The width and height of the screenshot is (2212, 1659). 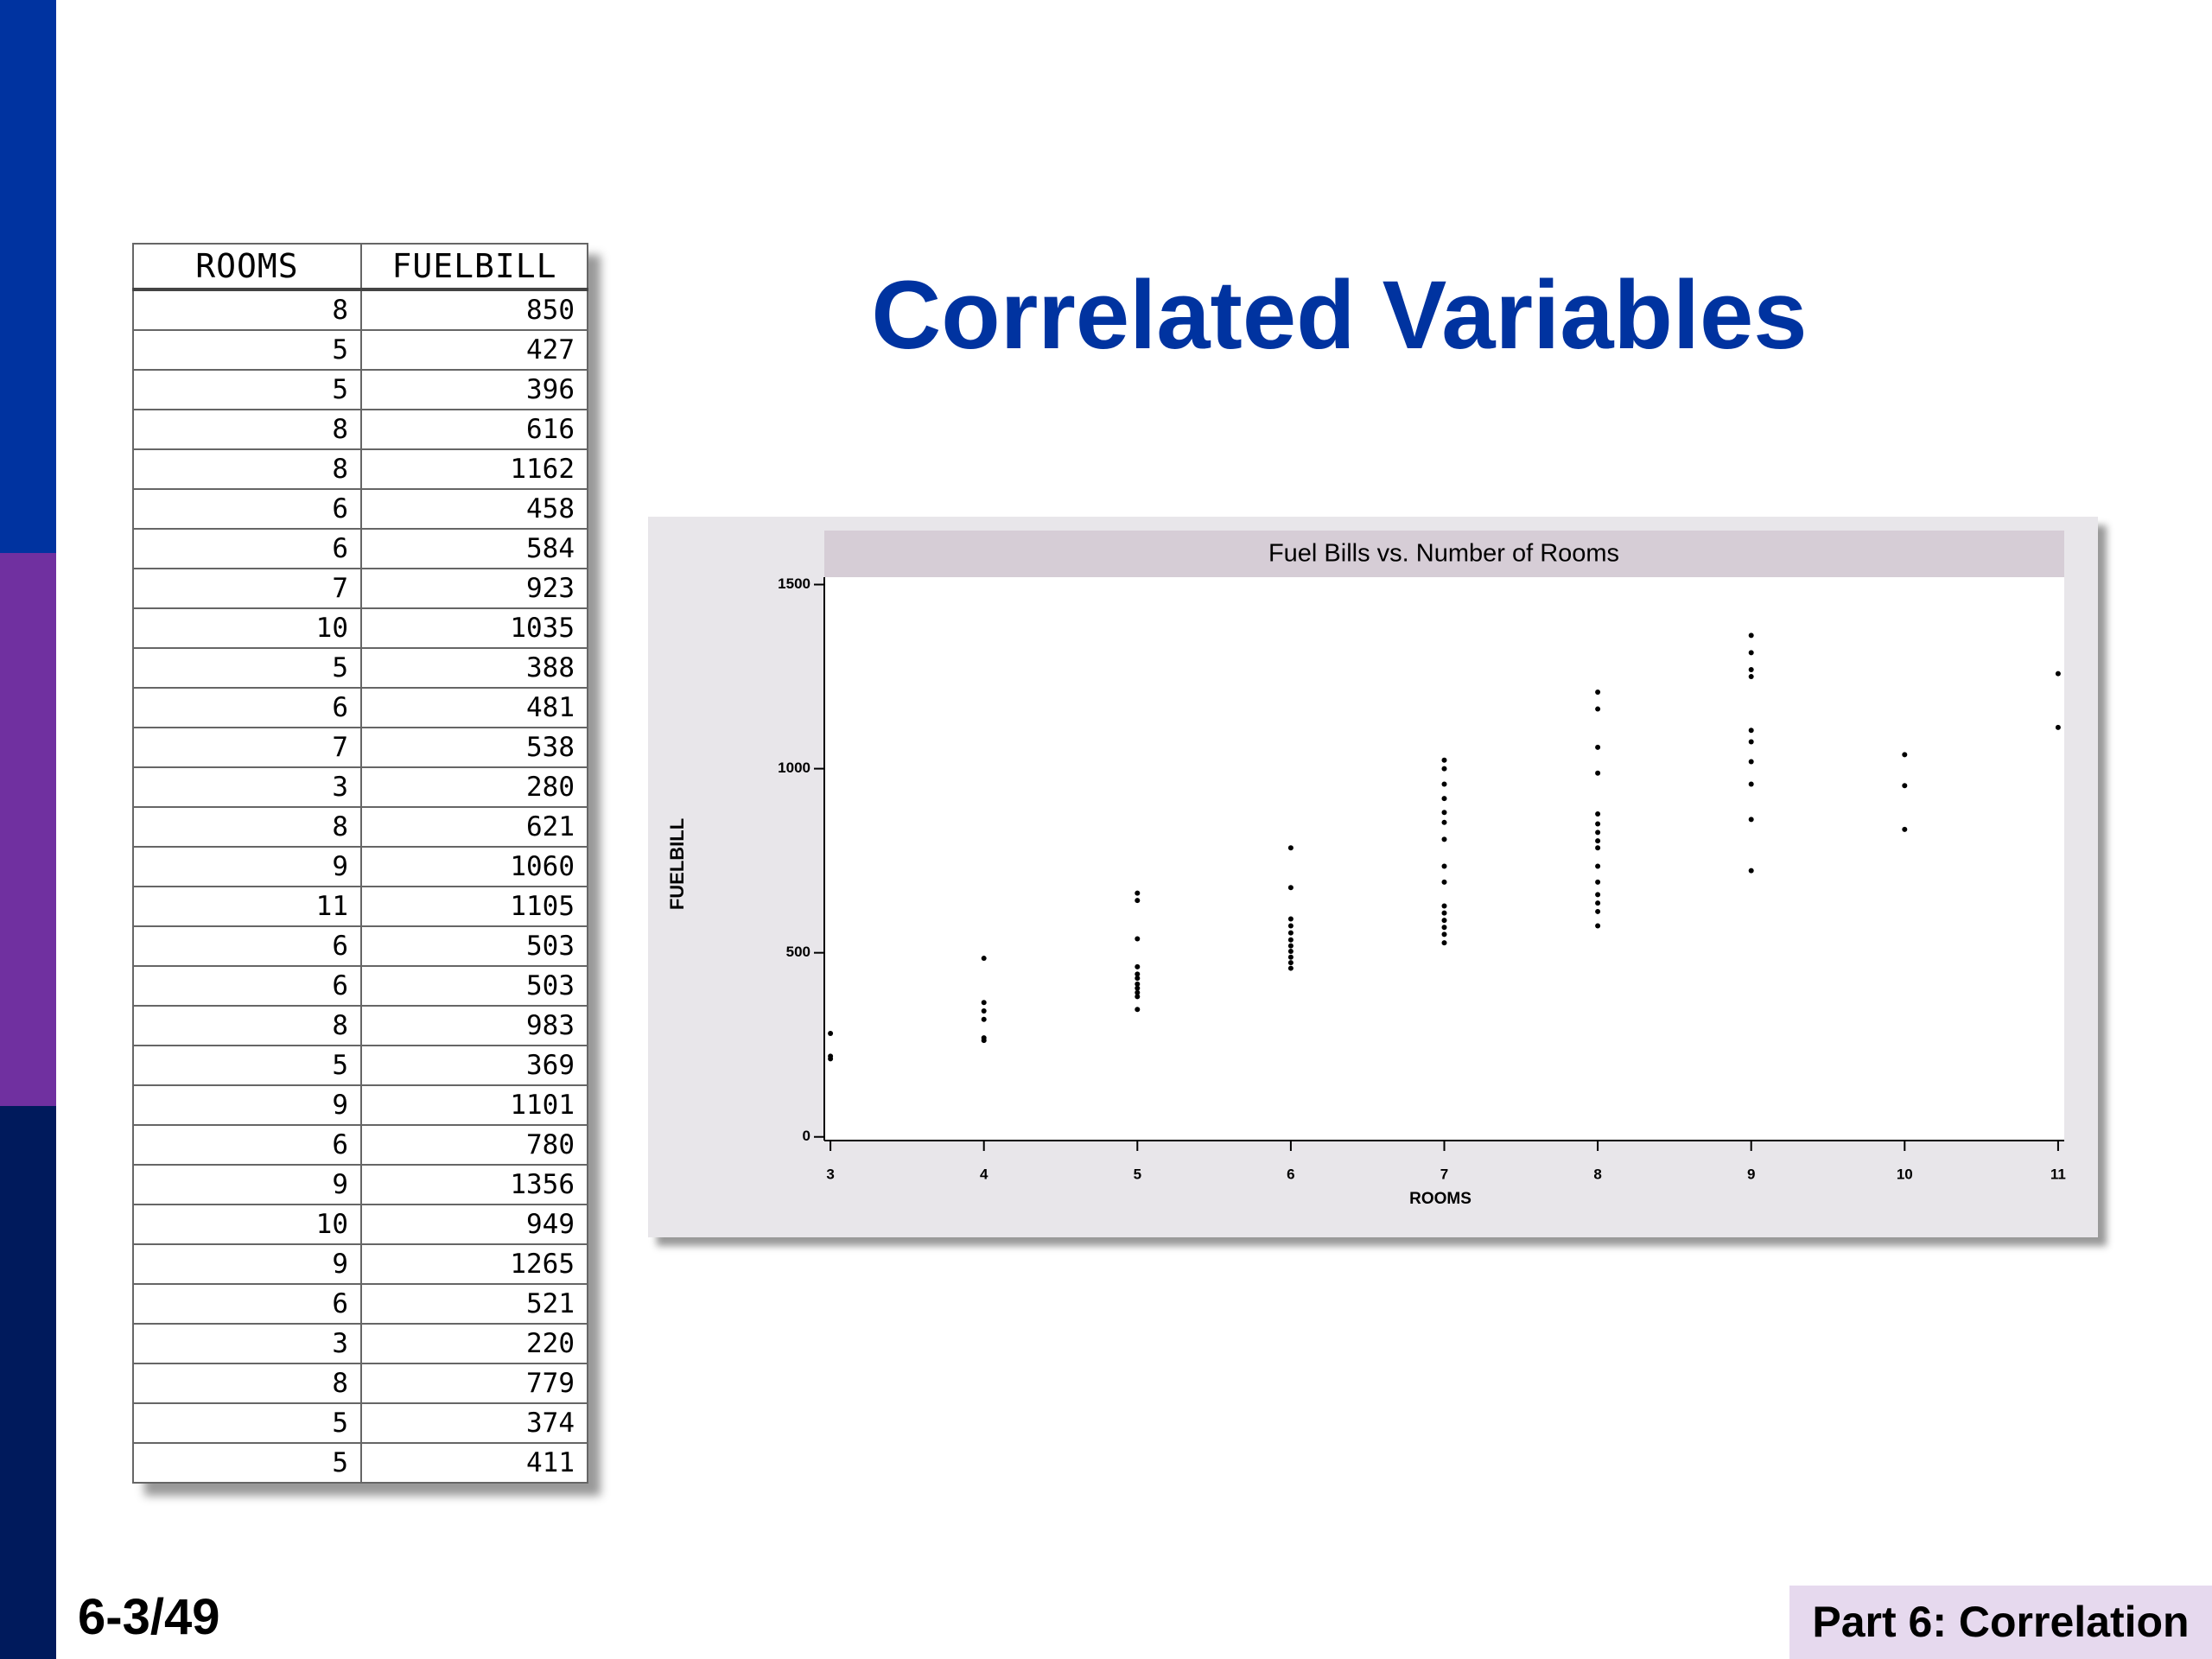 What do you see at coordinates (474, 906) in the screenshot?
I see `table-cell: 1105` at bounding box center [474, 906].